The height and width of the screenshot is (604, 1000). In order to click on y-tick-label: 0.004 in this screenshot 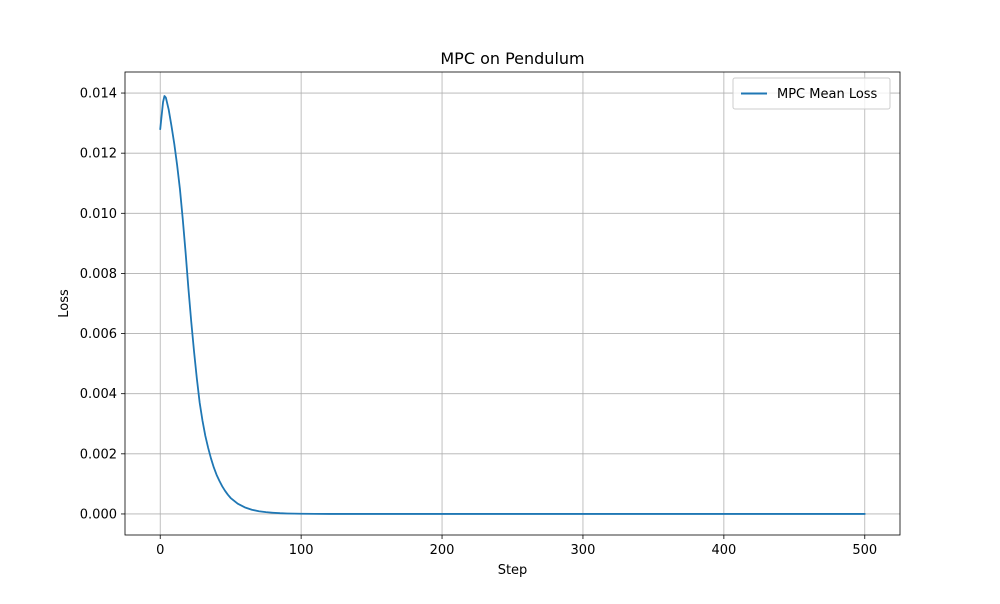, I will do `click(98, 394)`.